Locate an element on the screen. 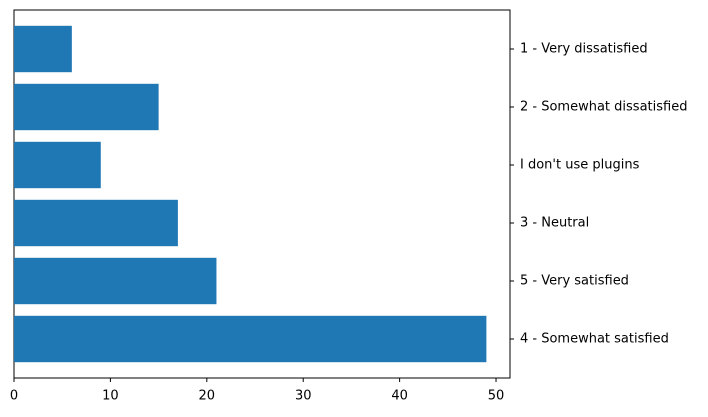 Image resolution: width=708 pixels, height=417 pixels. y-tick-label: 5 - Very satisfied is located at coordinates (574, 281).